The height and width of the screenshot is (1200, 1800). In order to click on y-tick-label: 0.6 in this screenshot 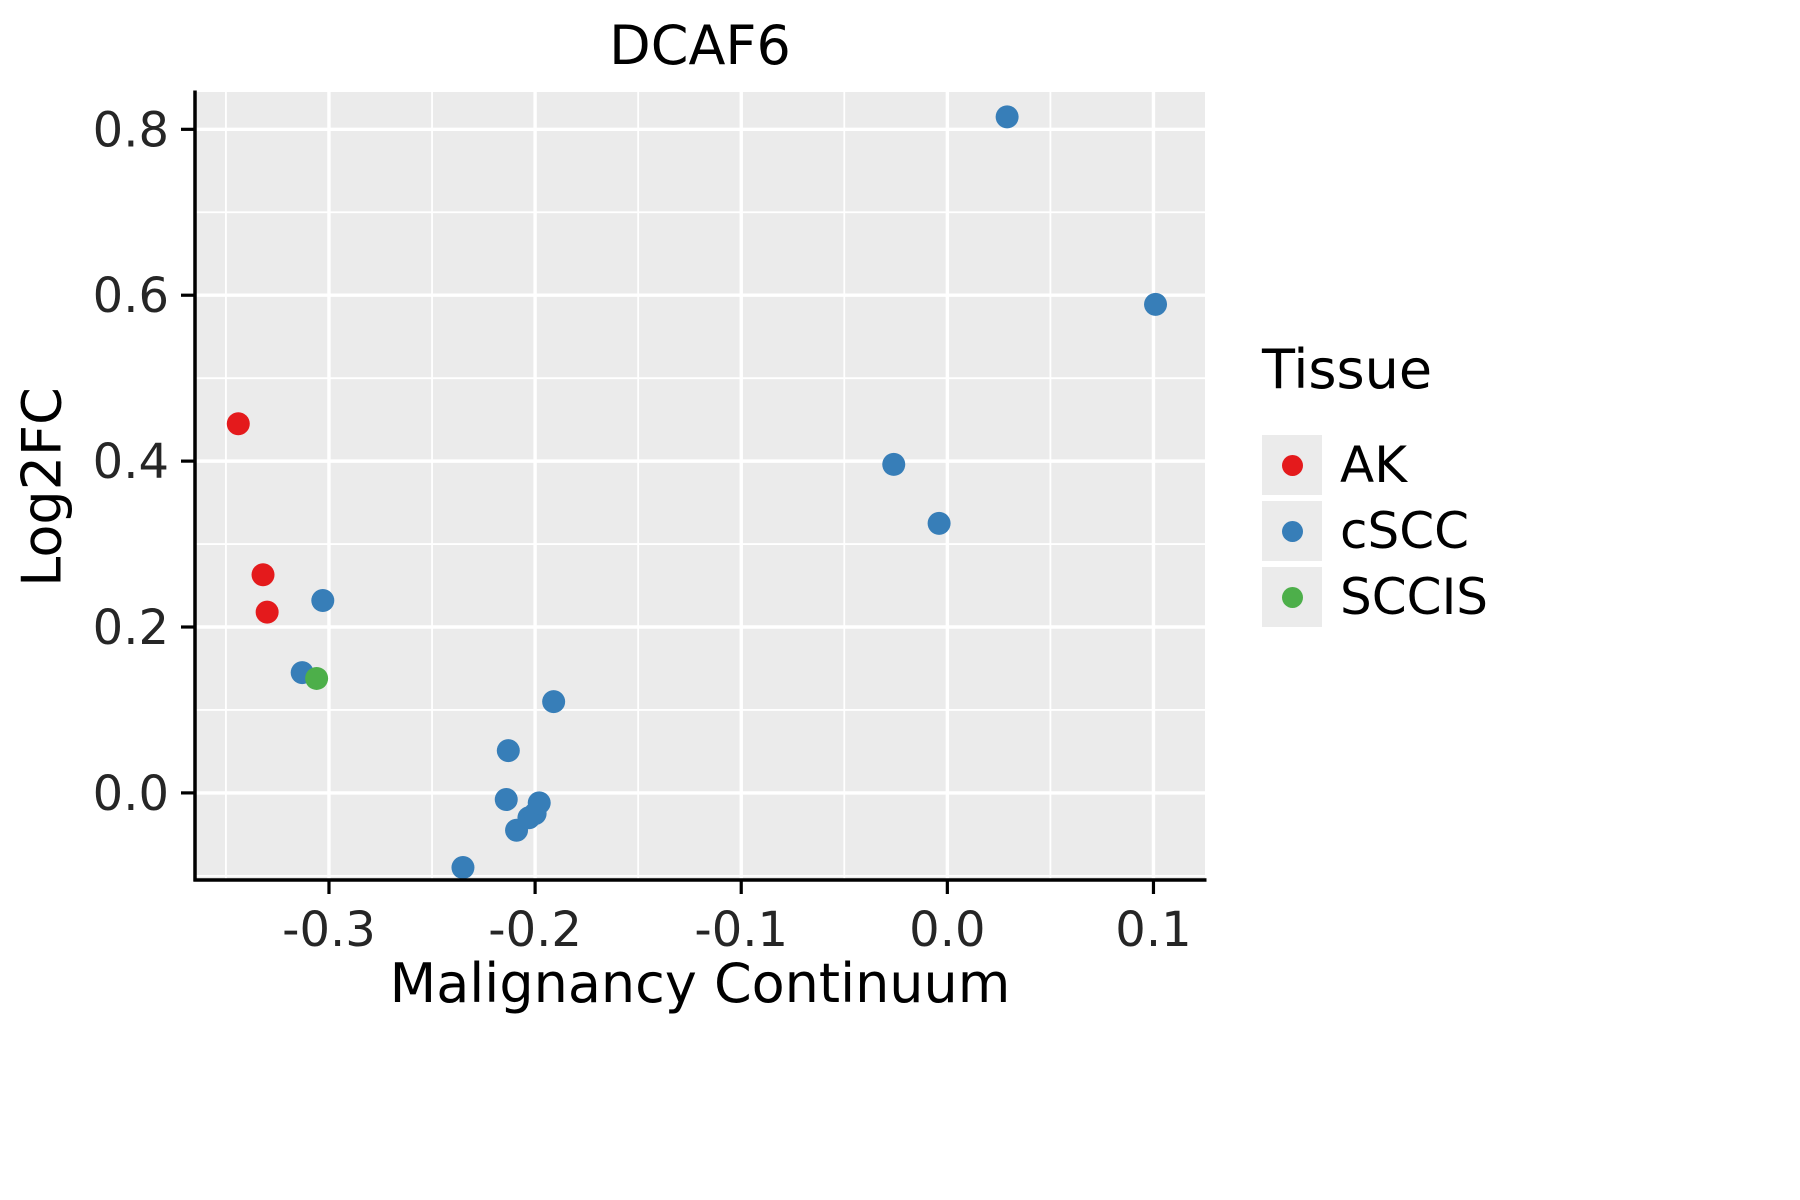, I will do `click(131, 296)`.